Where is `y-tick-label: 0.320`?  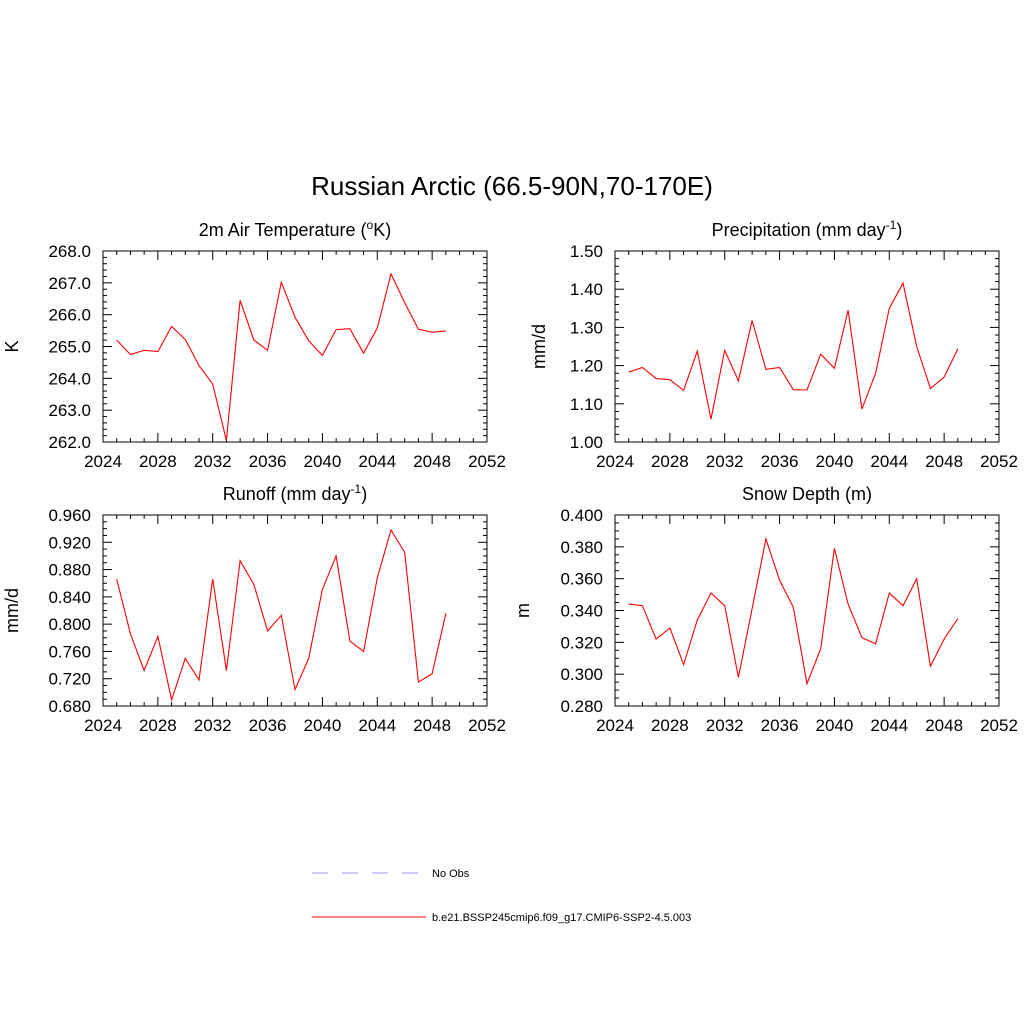
y-tick-label: 0.320 is located at coordinates (581, 642).